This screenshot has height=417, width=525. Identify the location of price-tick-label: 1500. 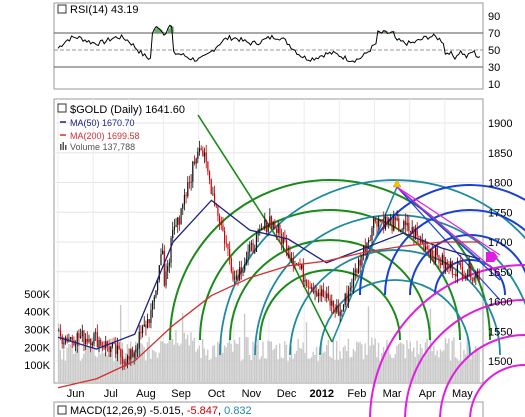
(500, 362).